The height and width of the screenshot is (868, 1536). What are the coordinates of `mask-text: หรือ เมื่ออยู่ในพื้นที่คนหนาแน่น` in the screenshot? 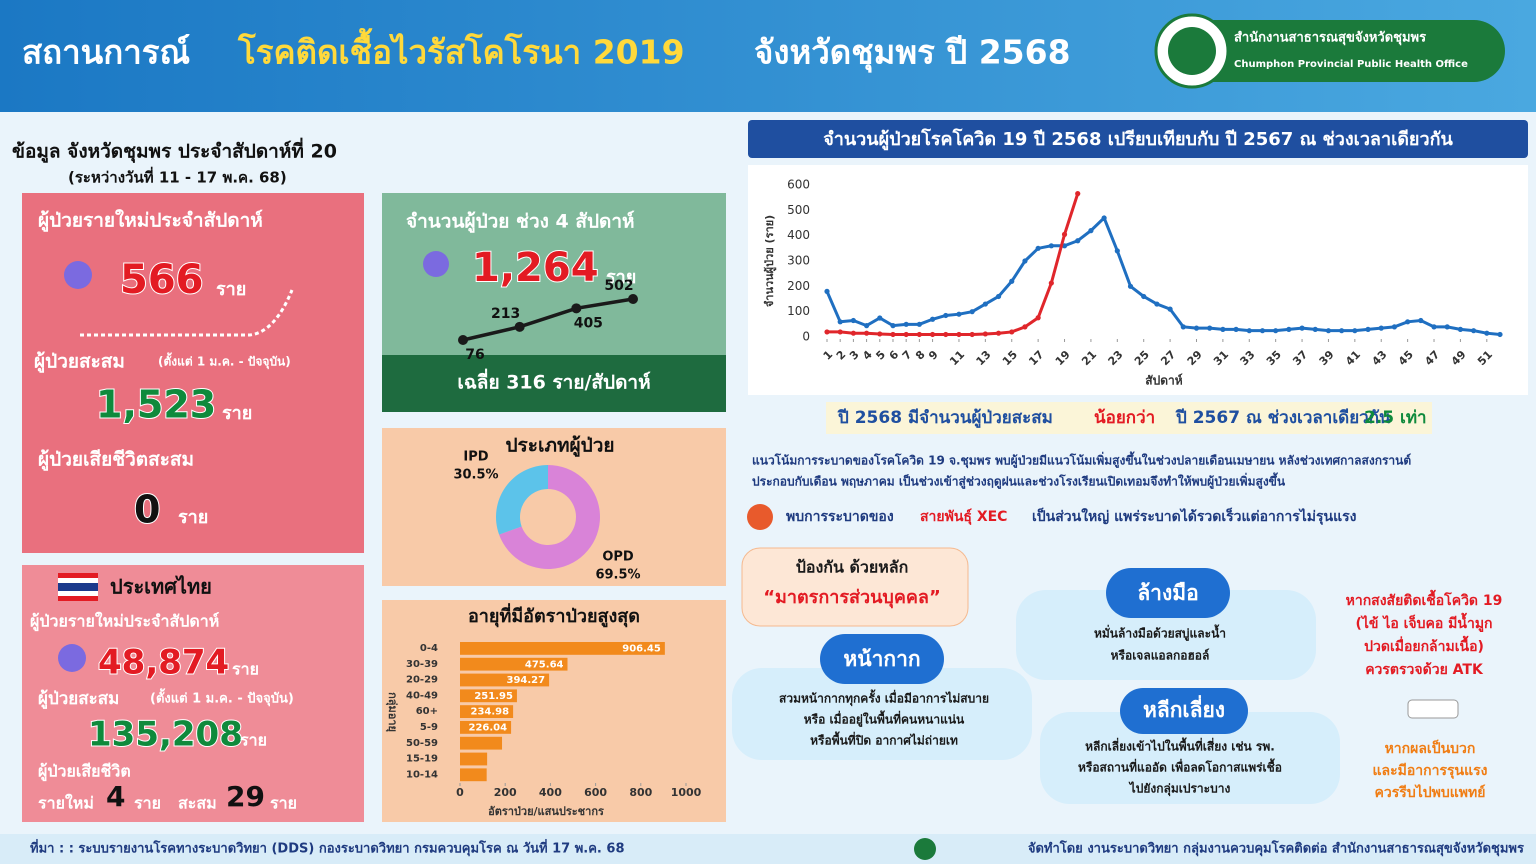 It's located at (884, 719).